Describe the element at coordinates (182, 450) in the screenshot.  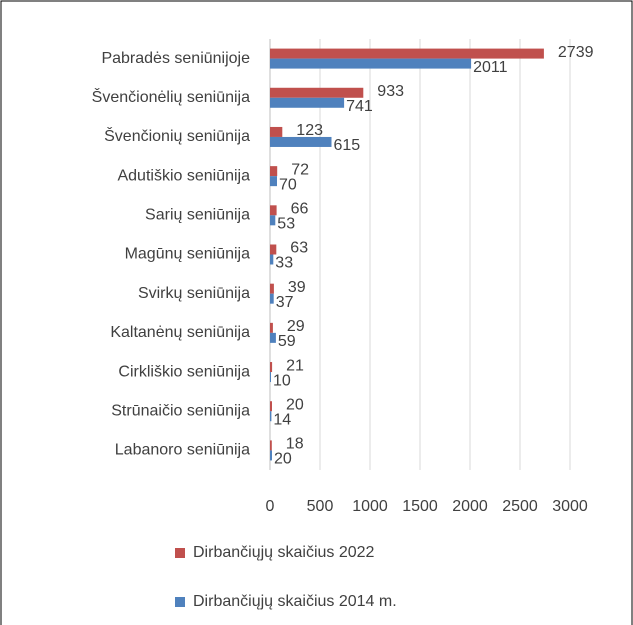
I see `y-tick-label: Labanoro seniūnija` at that location.